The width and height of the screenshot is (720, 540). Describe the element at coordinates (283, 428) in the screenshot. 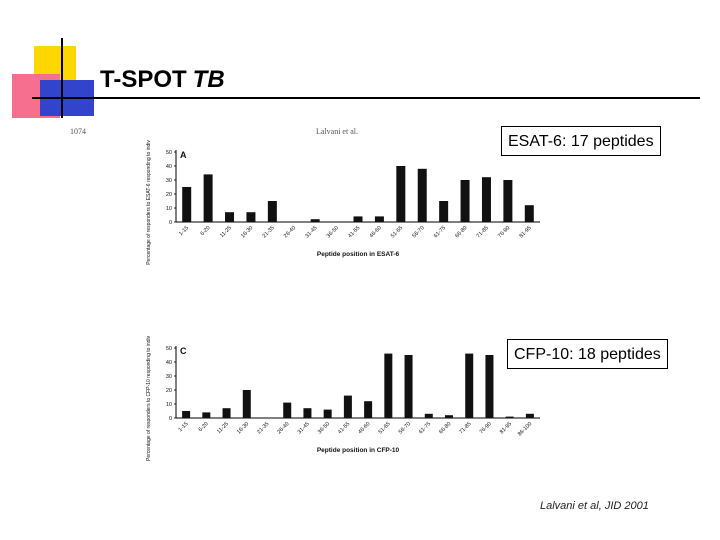

I see `cfp10-x-tick-label: 26-40` at that location.